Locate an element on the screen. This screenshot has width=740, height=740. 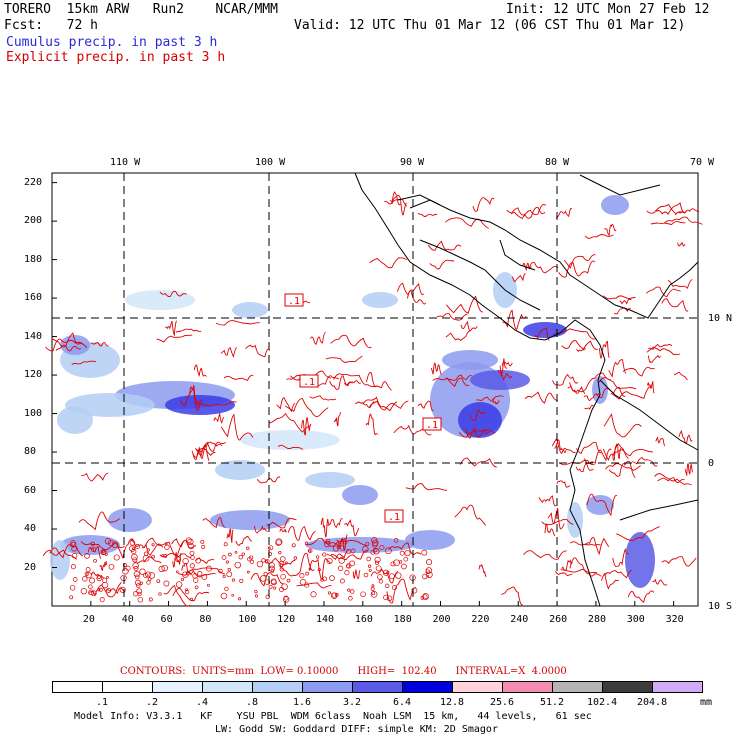
x-tick-label: 200 is located at coordinates (441, 619).